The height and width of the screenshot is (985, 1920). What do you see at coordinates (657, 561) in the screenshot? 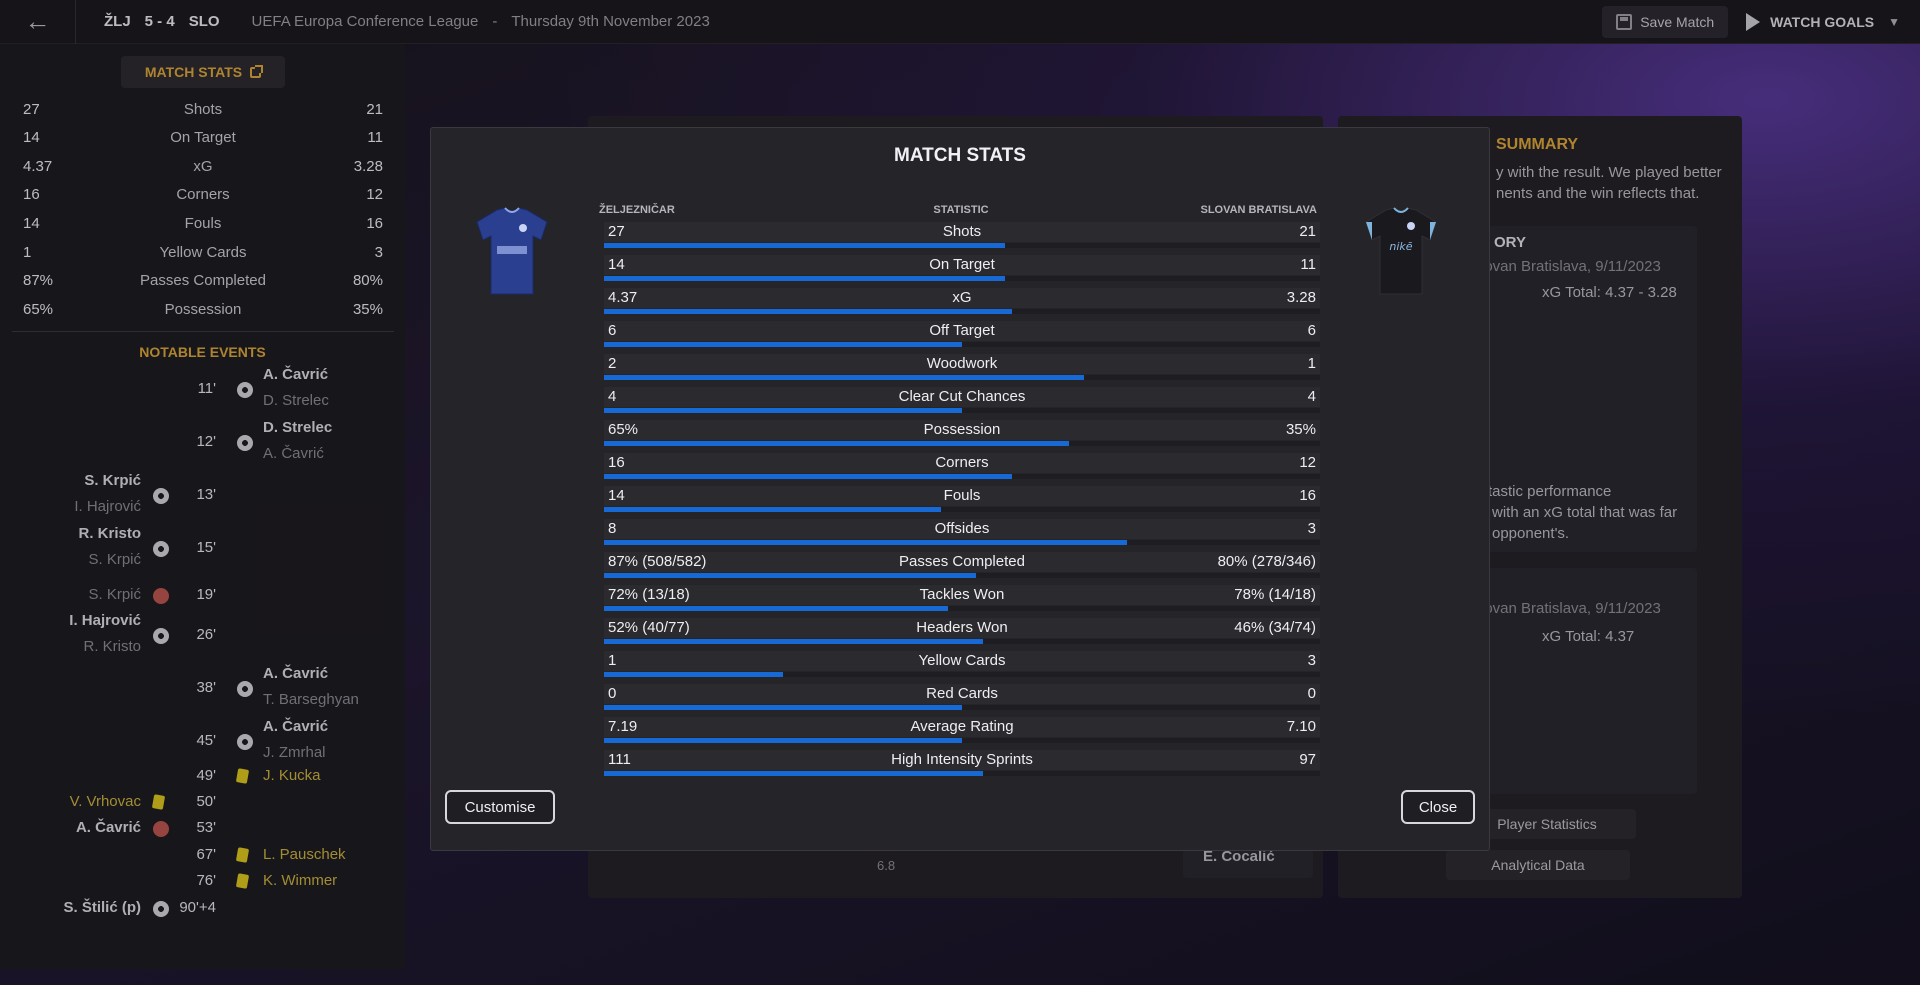
I see `stat-home-value: 87% (508/582)` at bounding box center [657, 561].